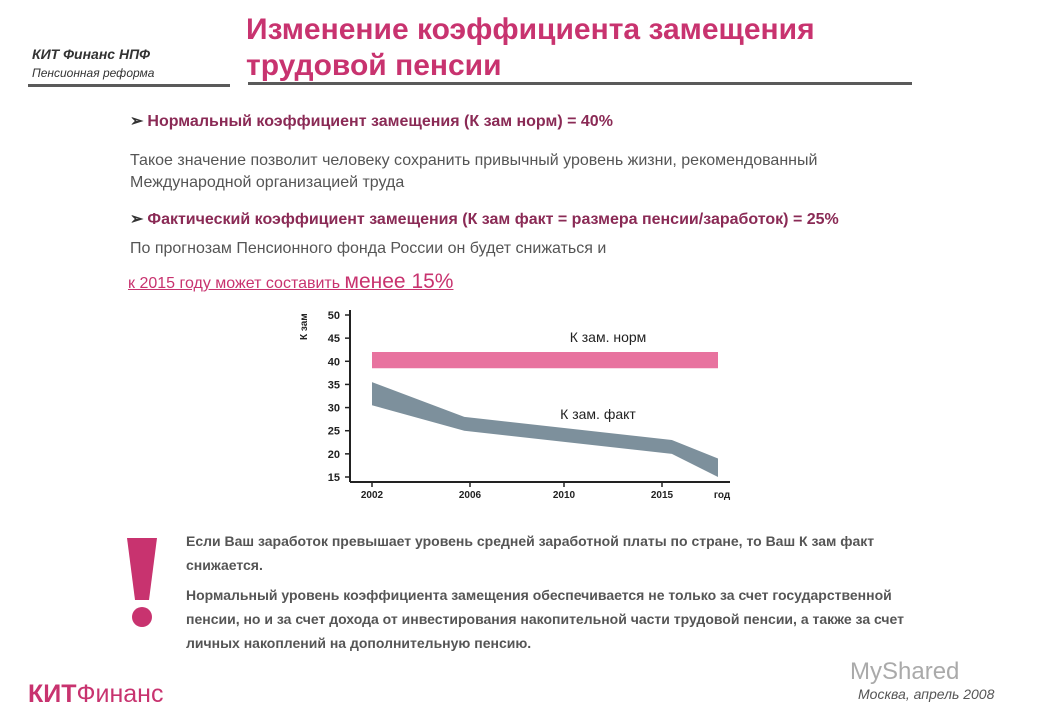 The height and width of the screenshot is (720, 1040). I want to click on title-line-1: Изменение коэффициента замещения, so click(530, 29).